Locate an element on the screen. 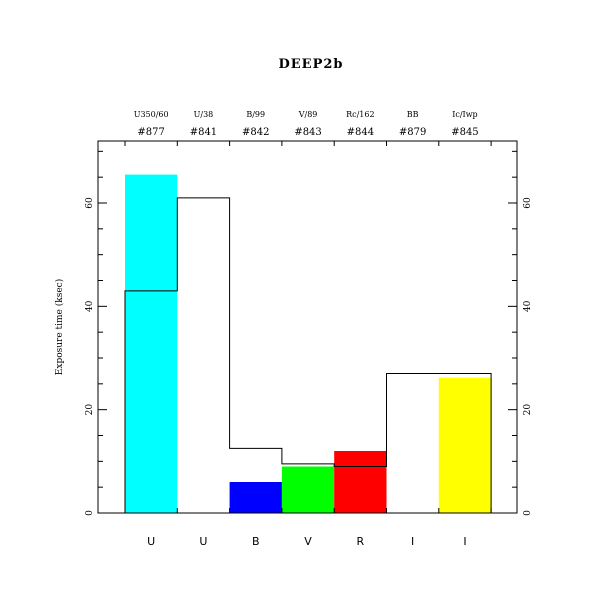 The image size is (611, 611). filter-label-4: Rc/162 is located at coordinates (360, 114).